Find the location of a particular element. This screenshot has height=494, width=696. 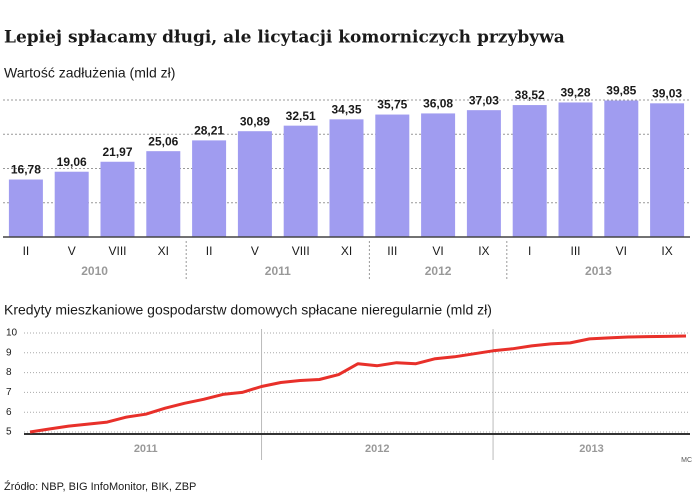

value-label: 32,51 is located at coordinates (301, 116).